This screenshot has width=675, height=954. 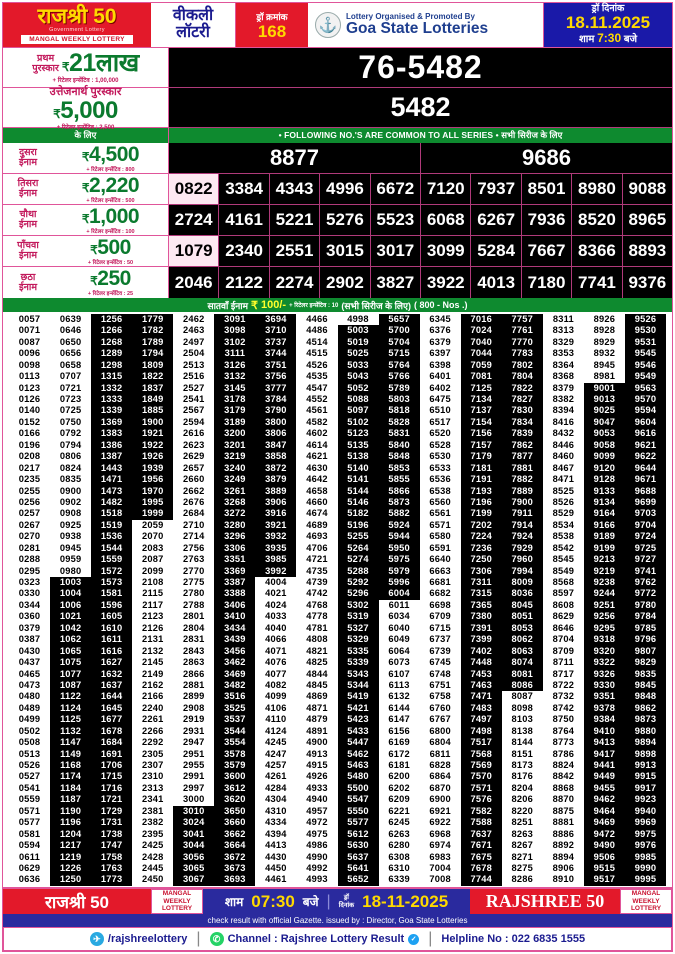 I want to click on grid-number-cell: 1789, so click(x=153, y=342).